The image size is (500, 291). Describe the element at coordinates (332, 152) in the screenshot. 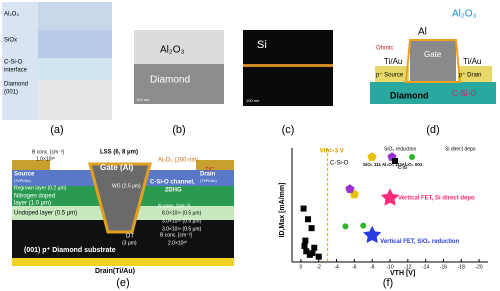

I see `vth-label: Vth=-3 V` at that location.